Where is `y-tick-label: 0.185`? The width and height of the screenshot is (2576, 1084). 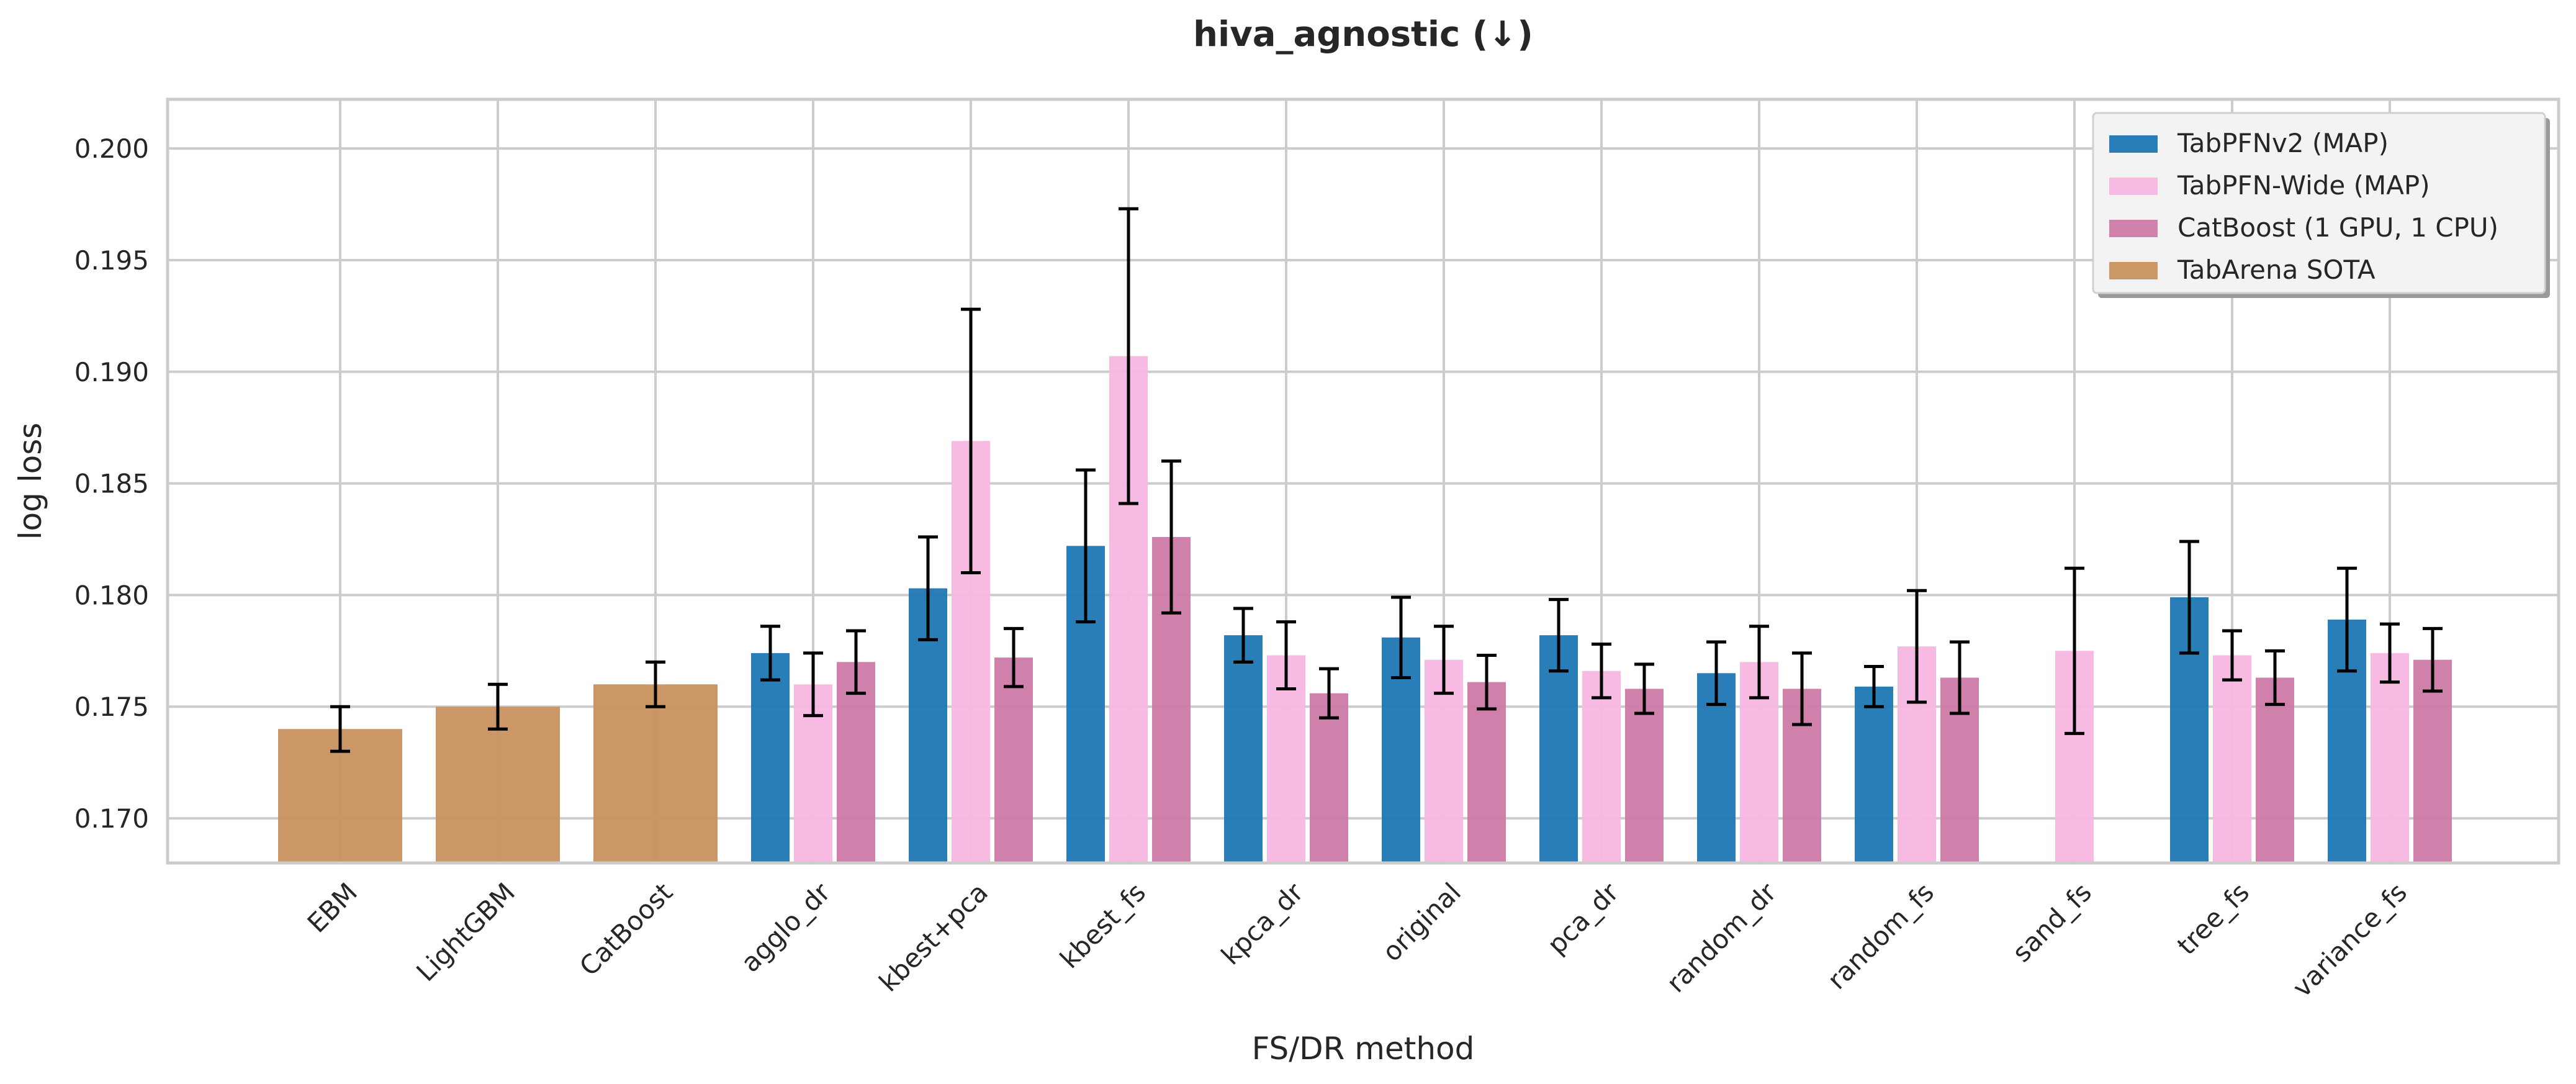
y-tick-label: 0.185 is located at coordinates (111, 484).